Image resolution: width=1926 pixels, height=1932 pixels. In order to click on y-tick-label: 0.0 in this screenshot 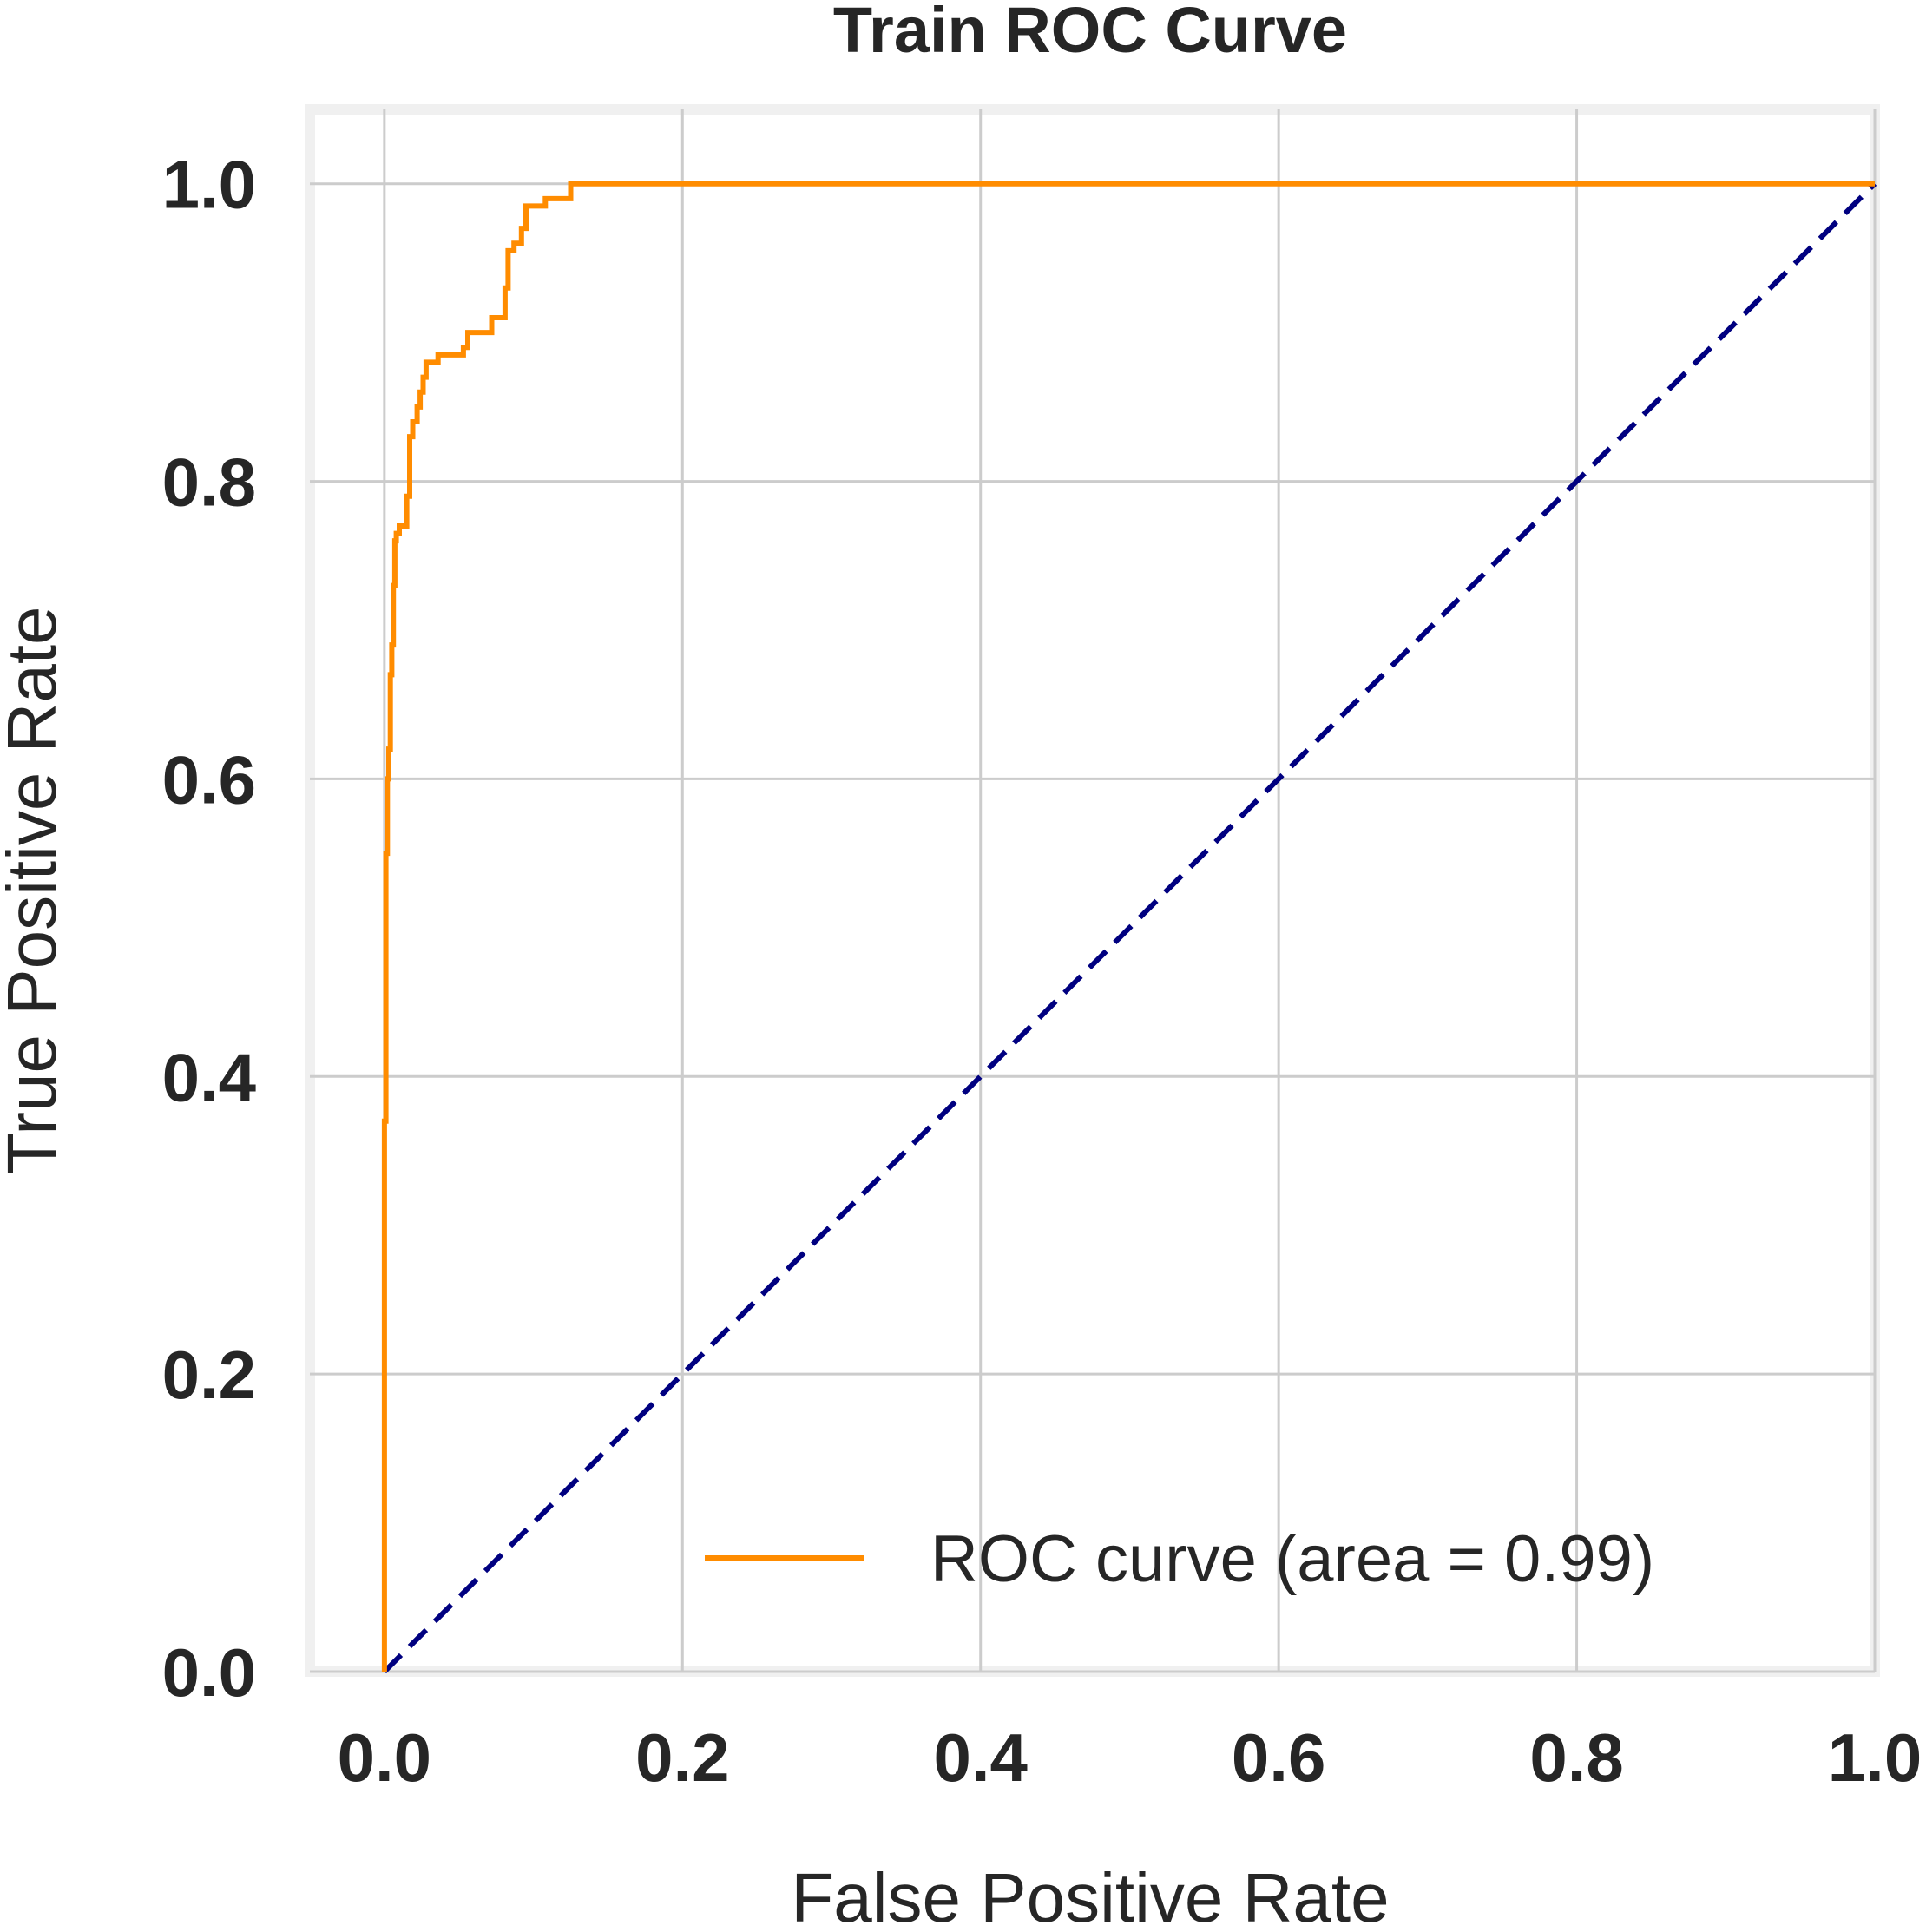, I will do `click(209, 1673)`.